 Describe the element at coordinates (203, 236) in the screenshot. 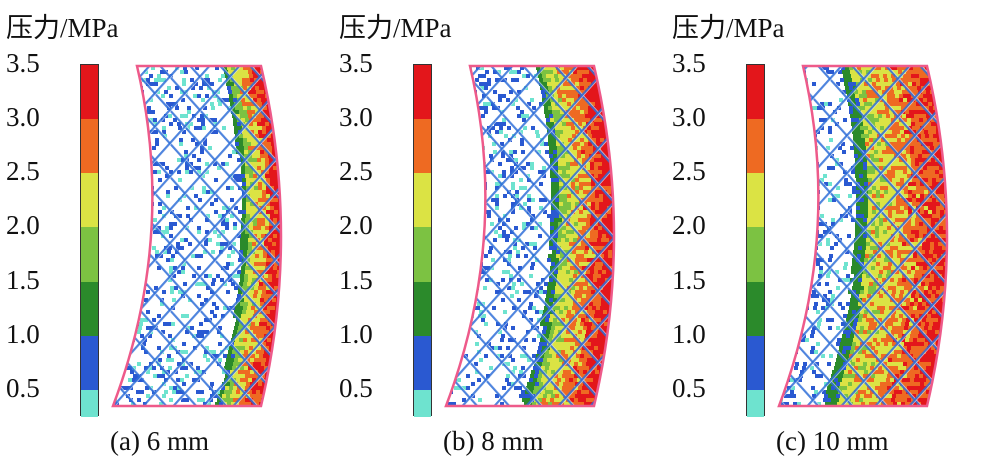

I see `grid-line-highlight` at that location.